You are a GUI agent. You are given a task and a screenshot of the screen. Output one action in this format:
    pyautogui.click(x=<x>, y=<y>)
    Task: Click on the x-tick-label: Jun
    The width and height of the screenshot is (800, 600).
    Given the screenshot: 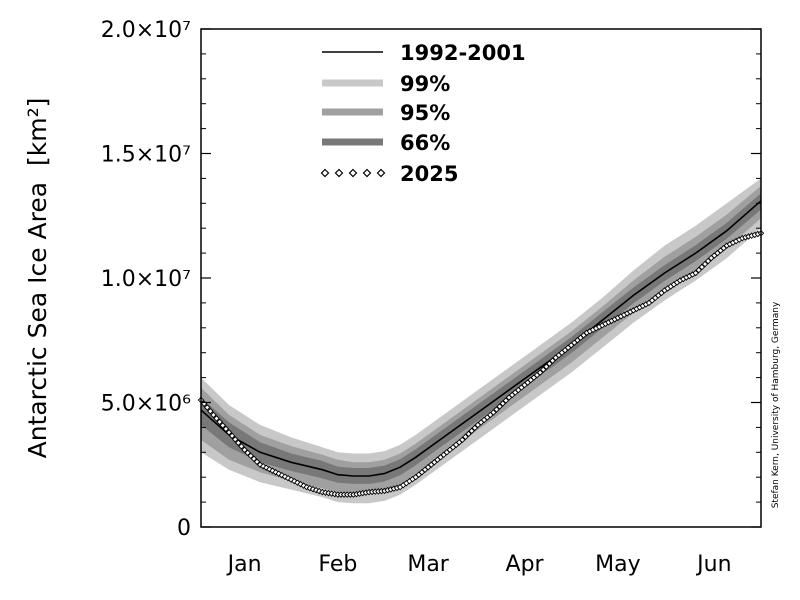 What is the action you would take?
    pyautogui.click(x=713, y=564)
    